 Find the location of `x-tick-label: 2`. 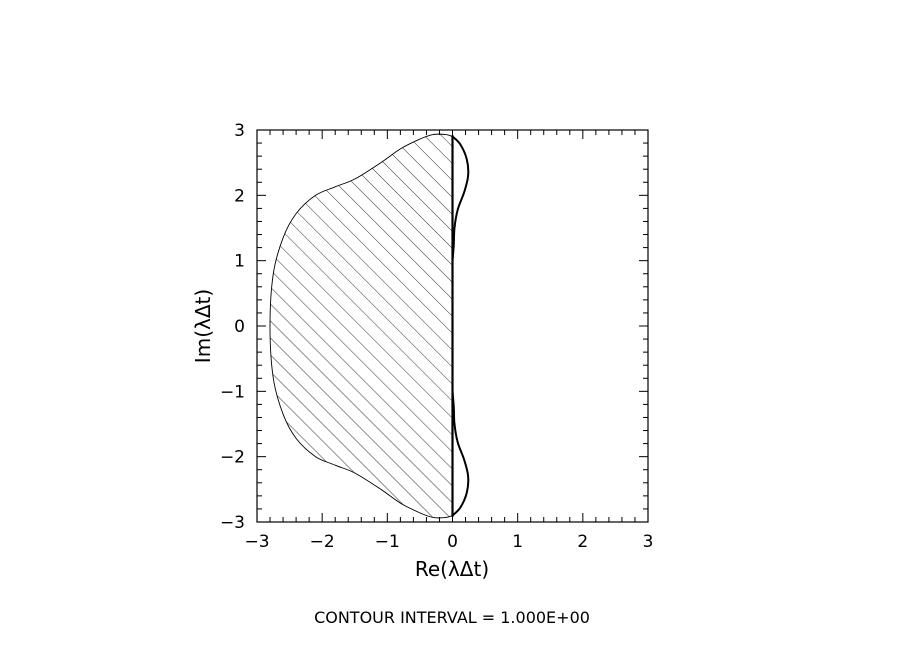

x-tick-label: 2 is located at coordinates (582, 542).